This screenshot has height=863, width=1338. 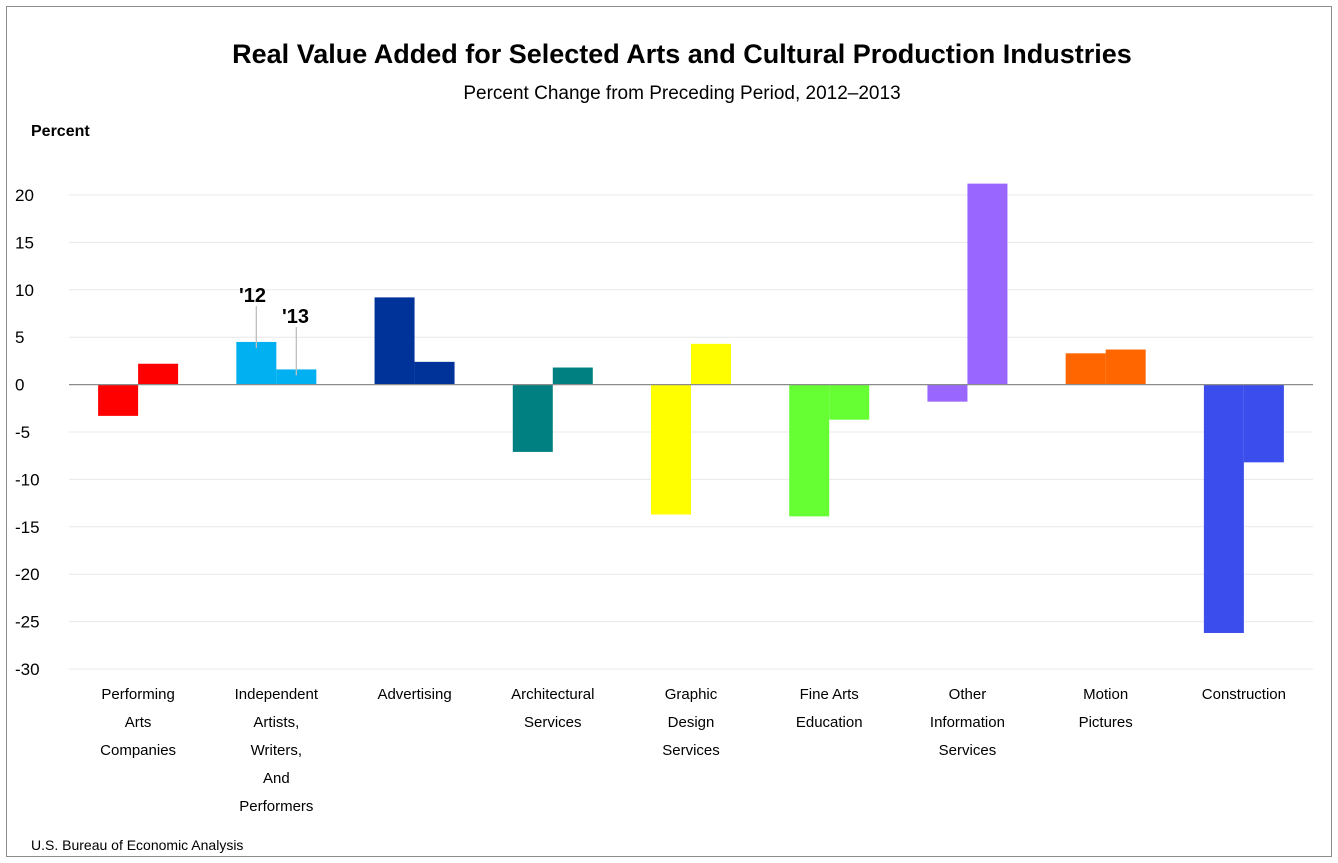 I want to click on y-tick-label: -25, so click(x=27, y=622).